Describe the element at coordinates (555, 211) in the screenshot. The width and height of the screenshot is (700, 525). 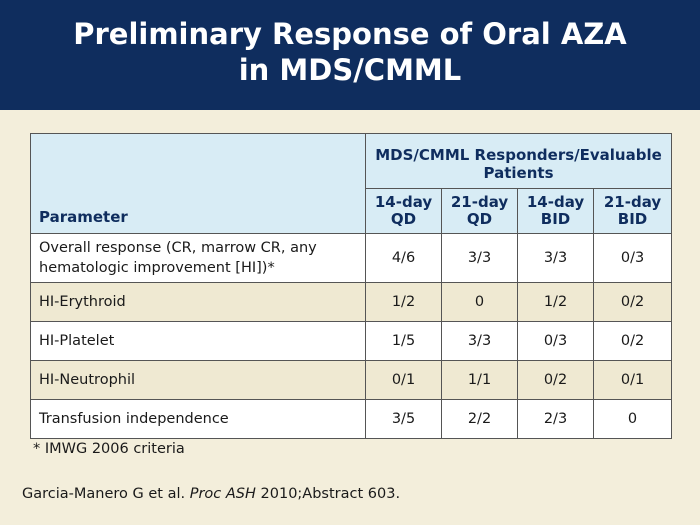
I see `column-header: 14-day BID` at that location.